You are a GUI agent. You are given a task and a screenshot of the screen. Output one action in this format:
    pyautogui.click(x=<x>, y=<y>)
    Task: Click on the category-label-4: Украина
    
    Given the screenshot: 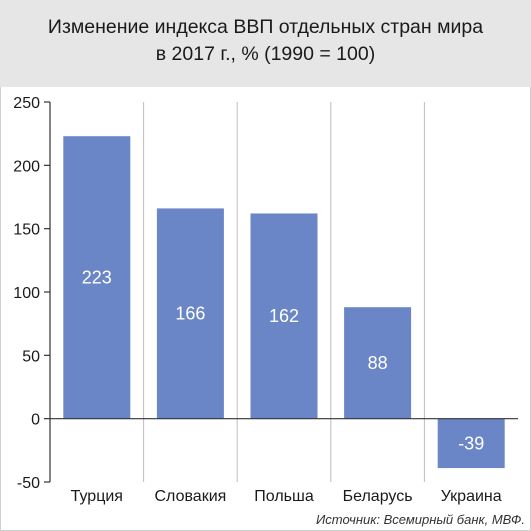 What is the action you would take?
    pyautogui.click(x=471, y=496)
    